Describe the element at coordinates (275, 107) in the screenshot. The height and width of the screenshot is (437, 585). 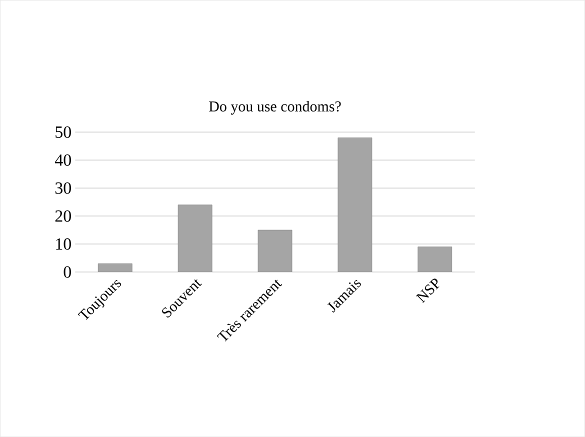
I see `chart-title: Do you use condoms?` at that location.